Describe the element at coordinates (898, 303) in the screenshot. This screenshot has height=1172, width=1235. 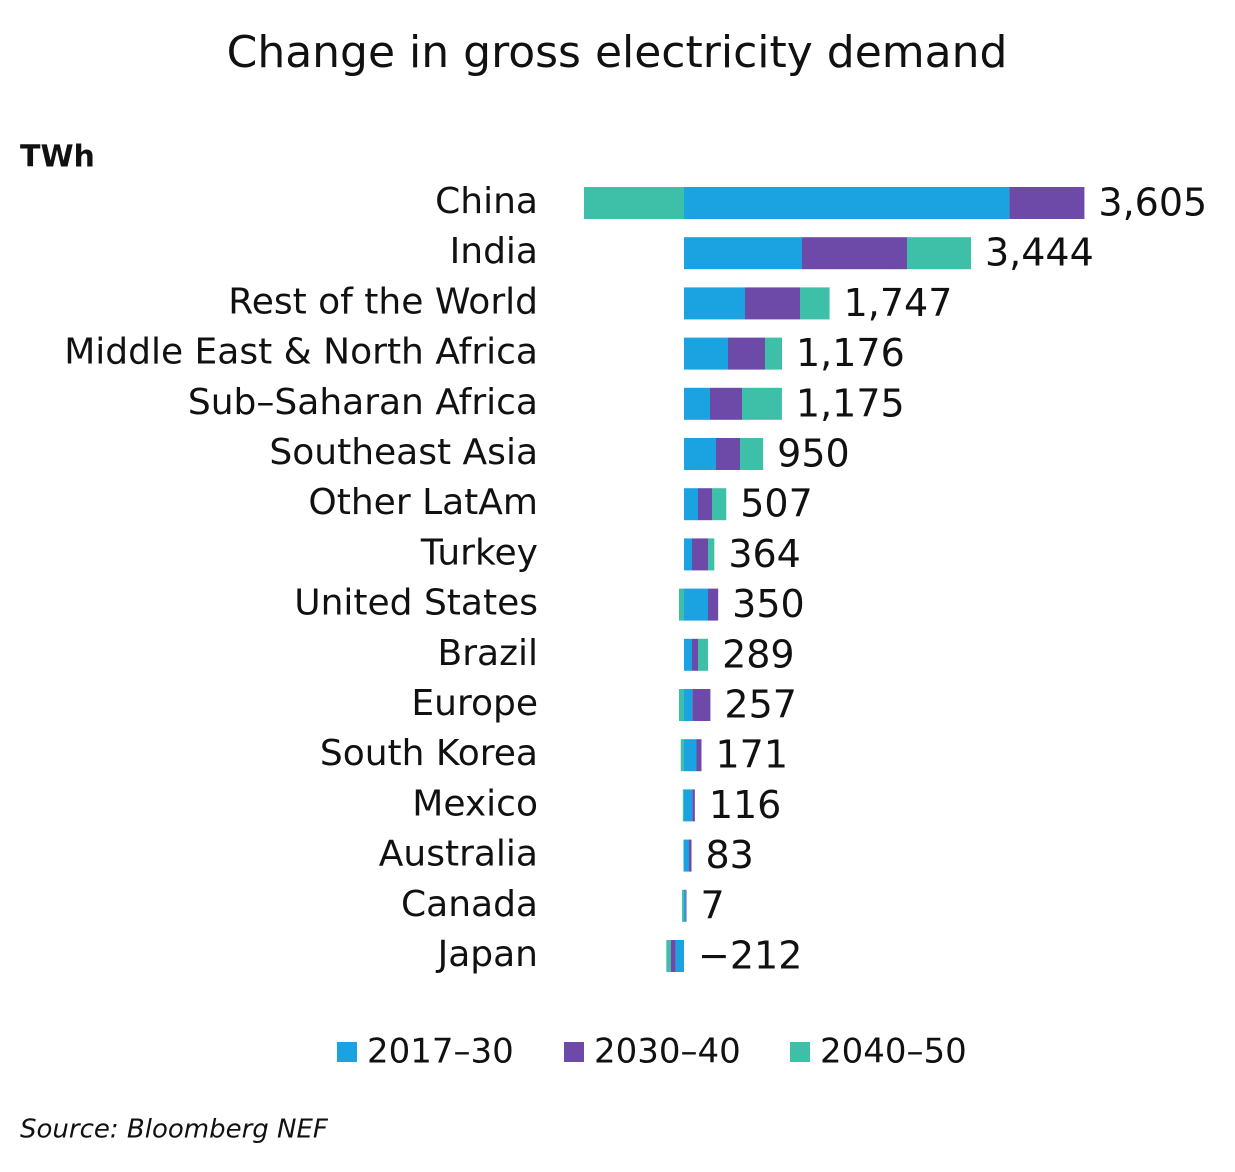
I see `total-label: 1,747` at that location.